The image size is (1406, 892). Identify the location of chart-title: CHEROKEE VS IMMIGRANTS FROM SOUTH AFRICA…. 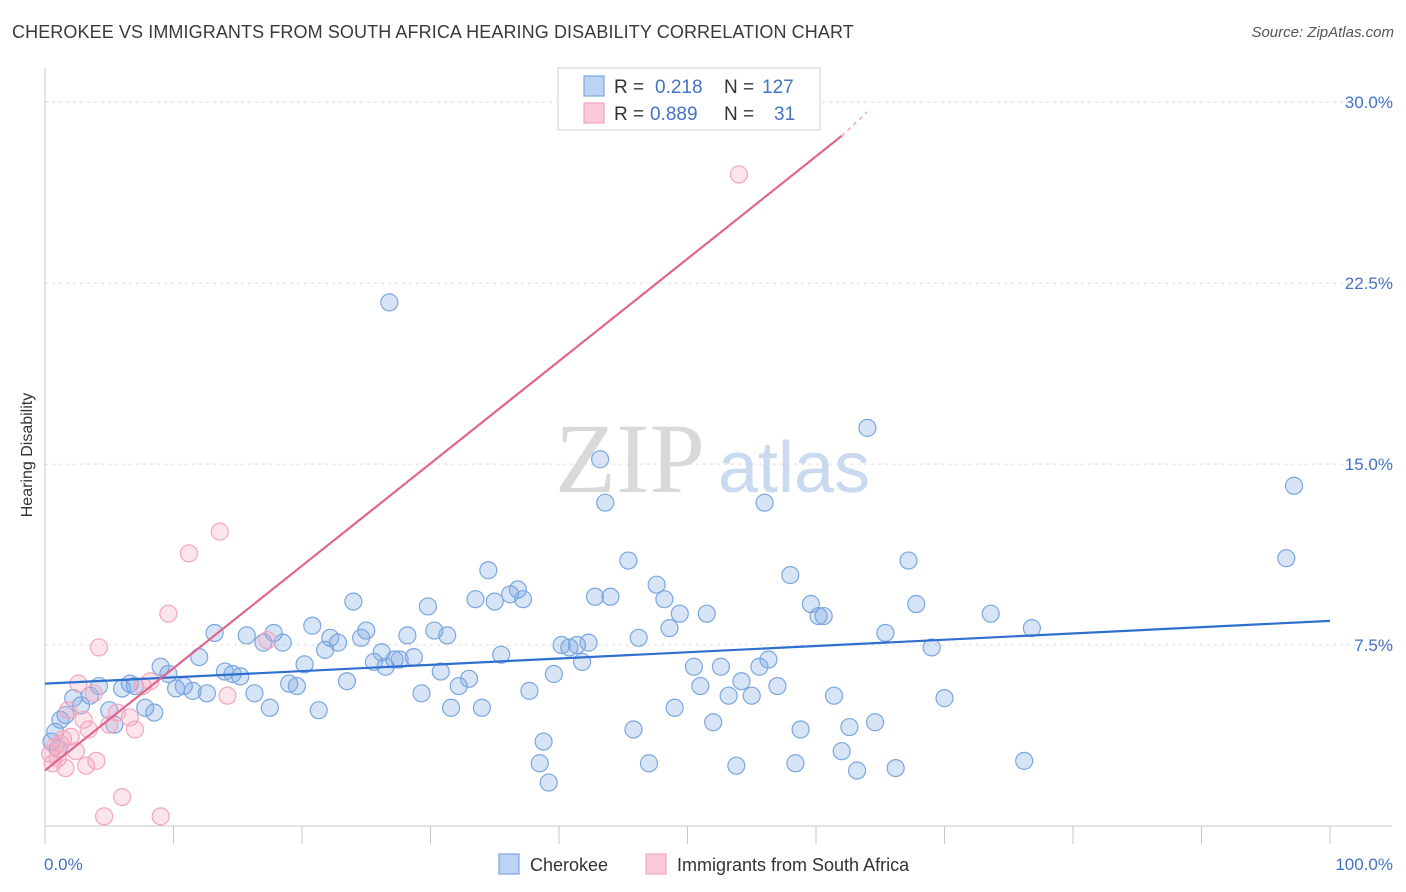
(433, 32).